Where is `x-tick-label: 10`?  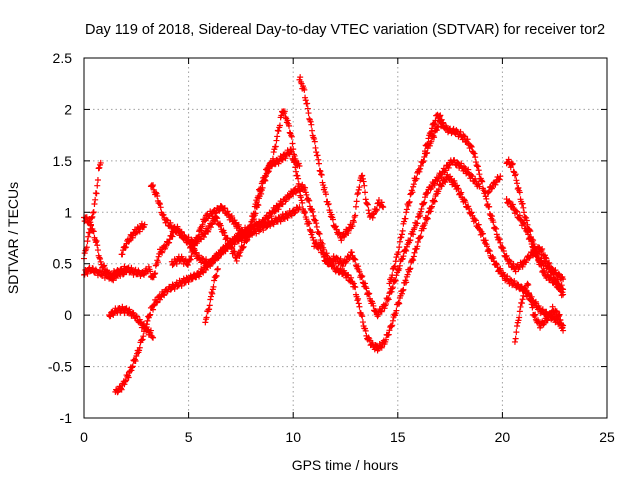 x-tick-label: 10 is located at coordinates (293, 437).